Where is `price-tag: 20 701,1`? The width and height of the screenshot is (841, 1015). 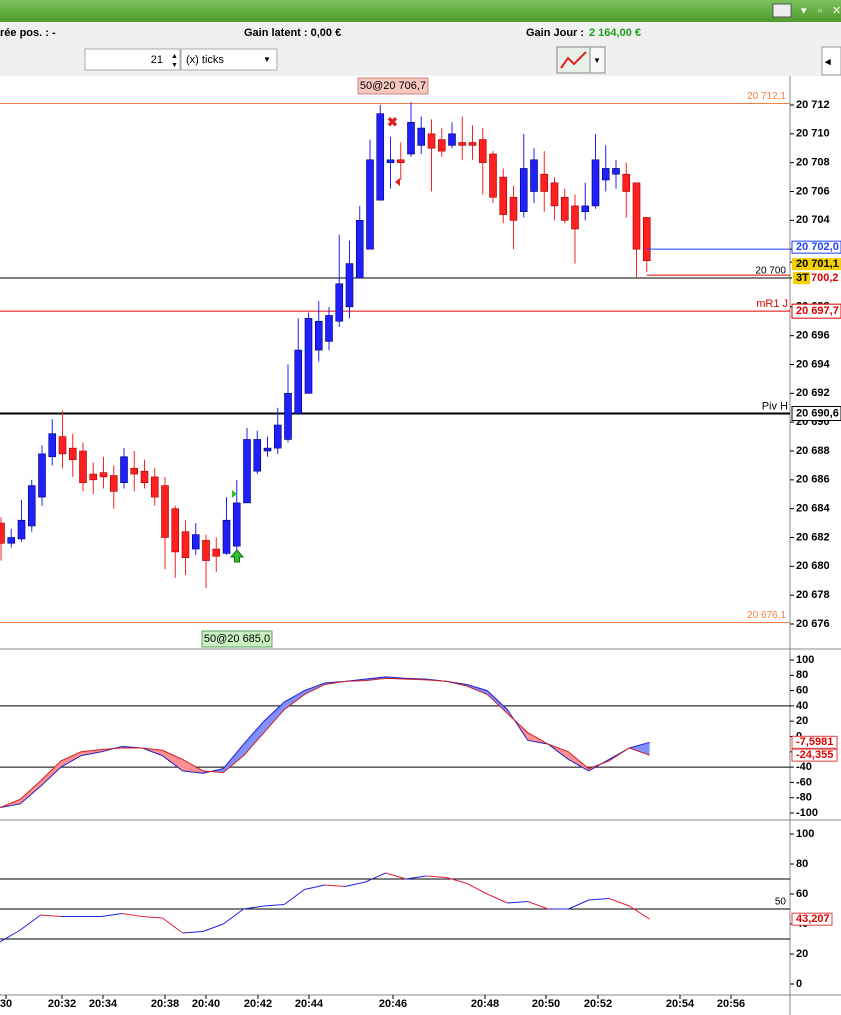 price-tag: 20 701,1 is located at coordinates (817, 264).